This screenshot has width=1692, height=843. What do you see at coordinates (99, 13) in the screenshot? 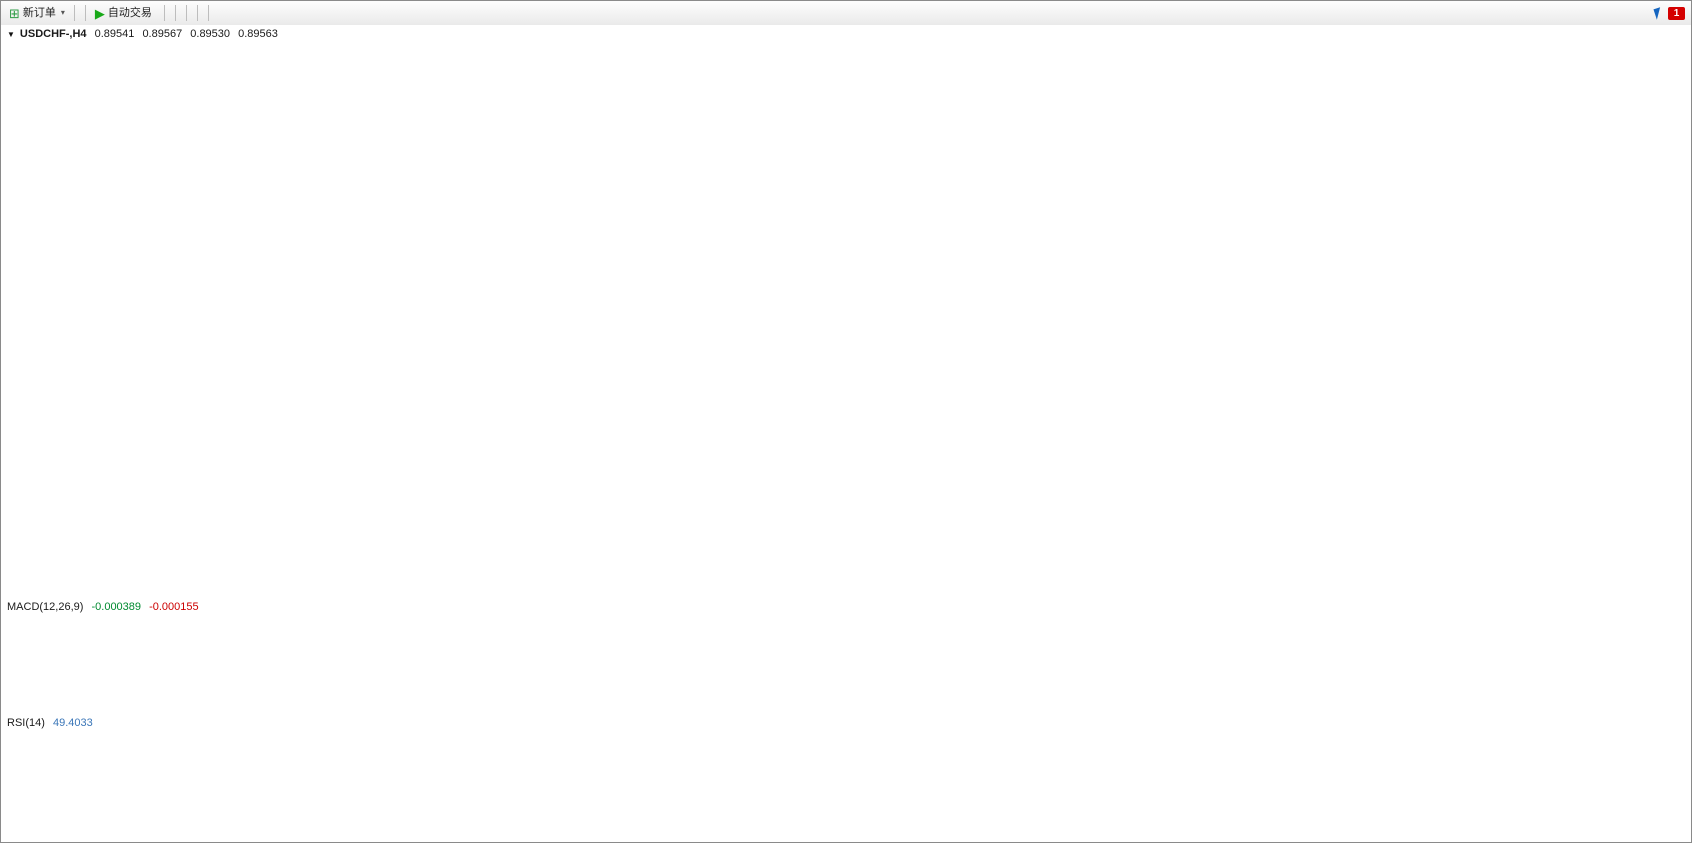
I see `autotrading-play-icon: ▶` at bounding box center [99, 13].